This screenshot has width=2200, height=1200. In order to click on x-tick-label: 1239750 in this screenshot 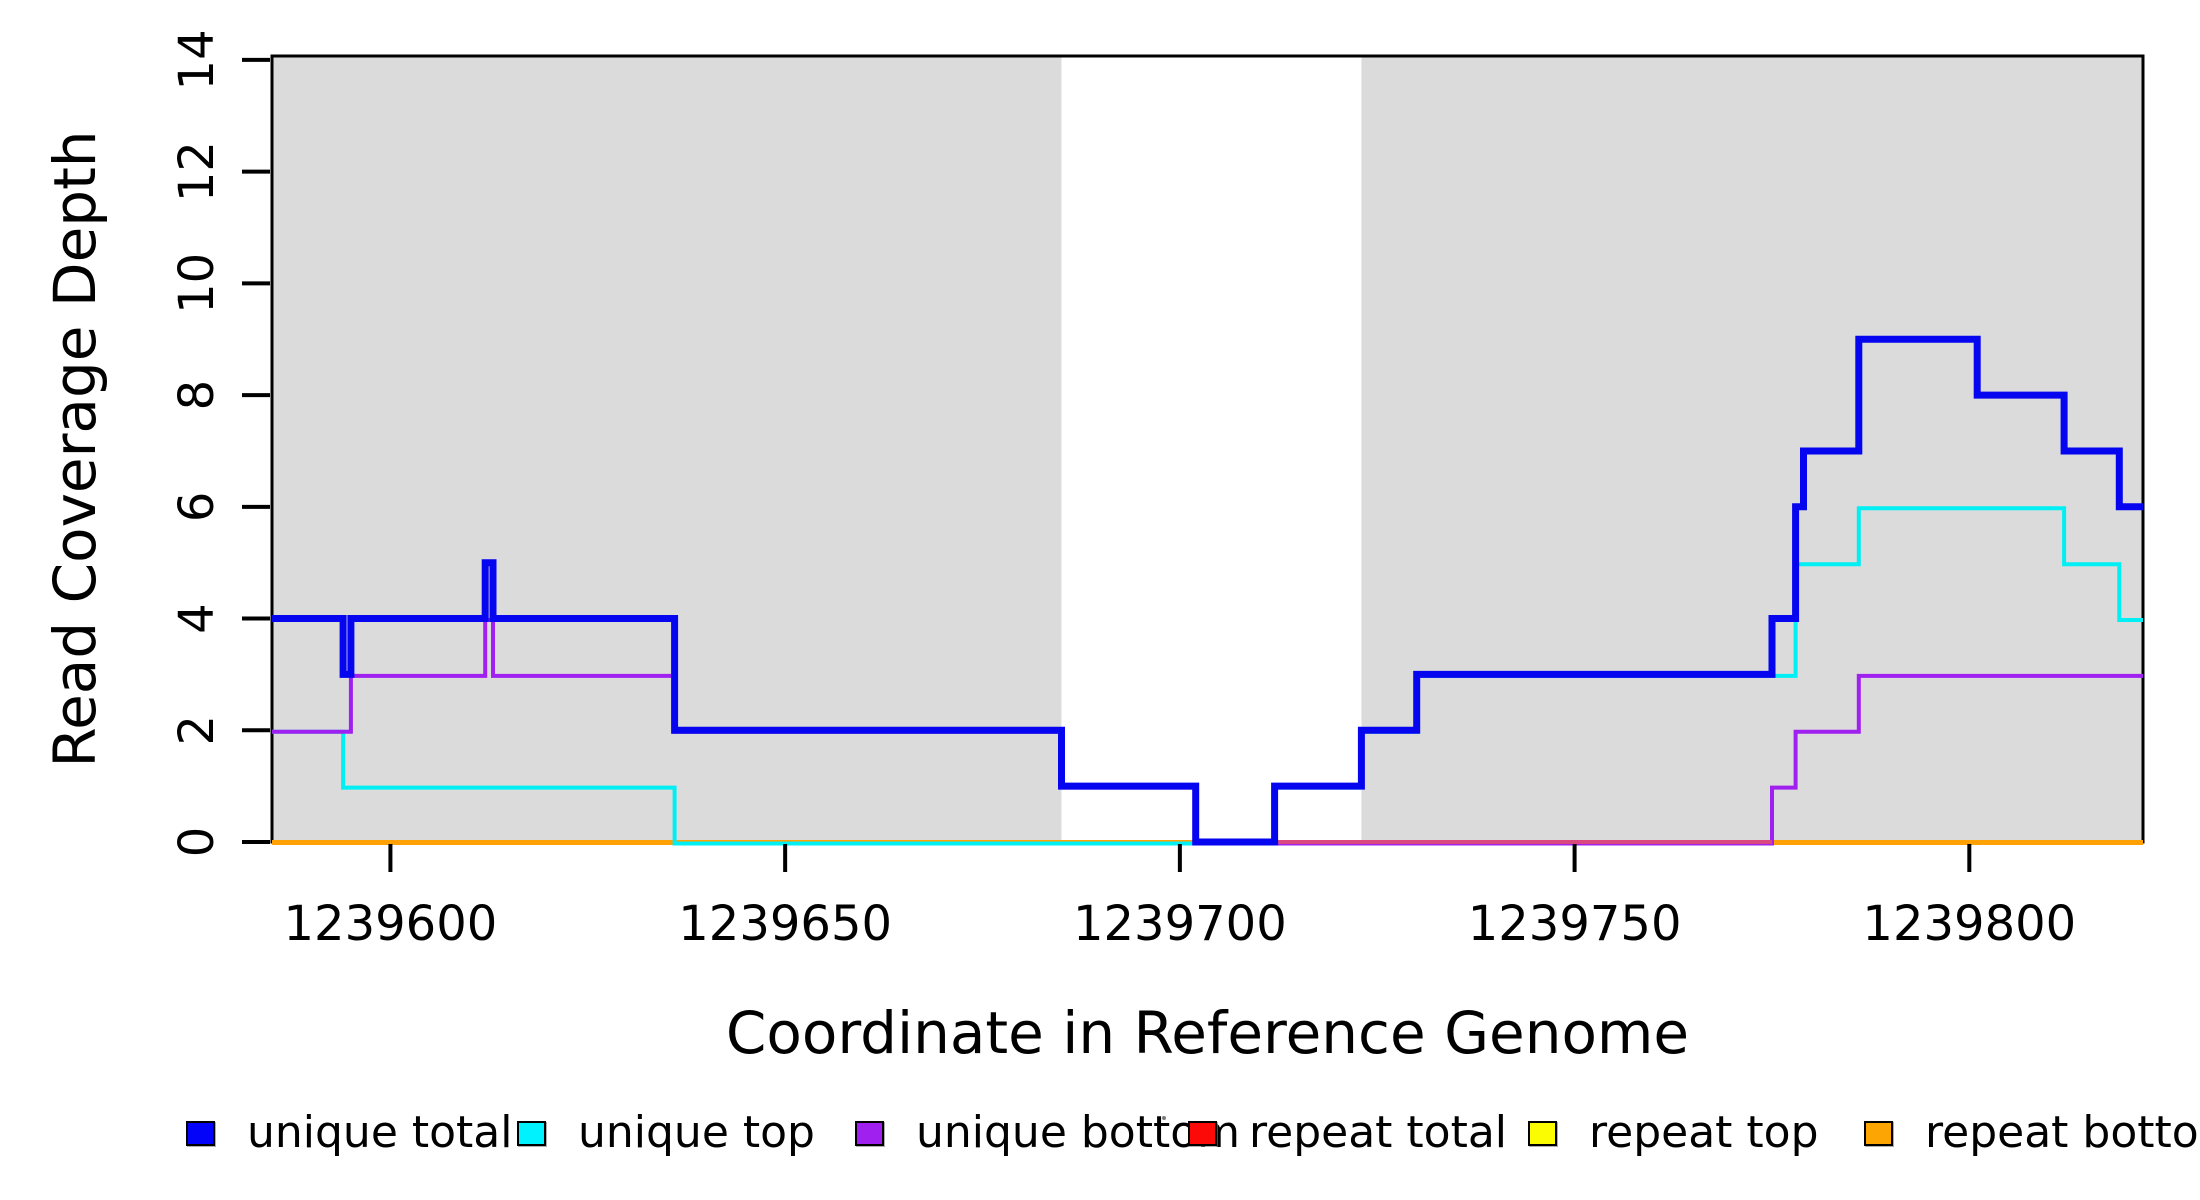, I will do `click(1575, 924)`.